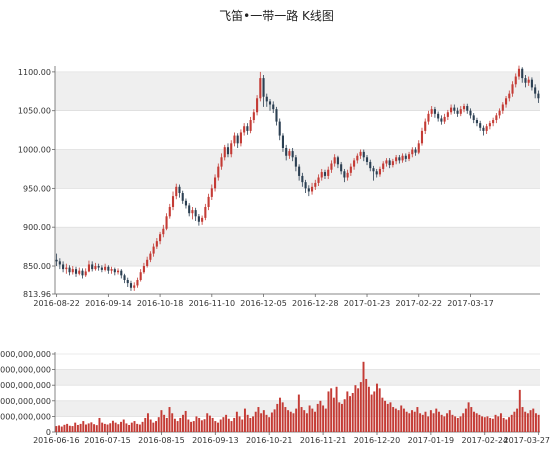 This screenshot has width=553, height=457. What do you see at coordinates (431, 440) in the screenshot?
I see `volume-x-tick-label: 2017-01-19` at bounding box center [431, 440].